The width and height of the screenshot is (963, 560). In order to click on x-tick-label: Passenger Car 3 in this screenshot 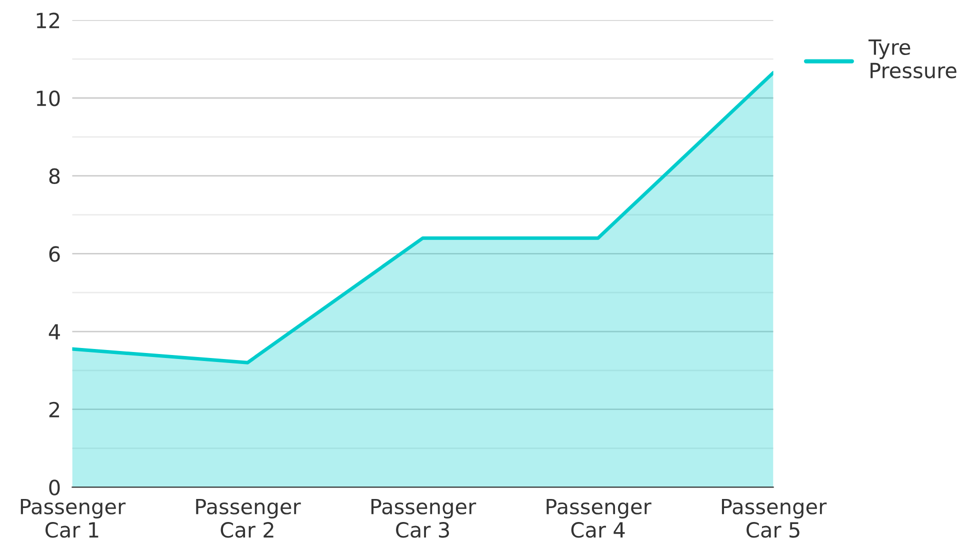, I will do `click(423, 518)`.